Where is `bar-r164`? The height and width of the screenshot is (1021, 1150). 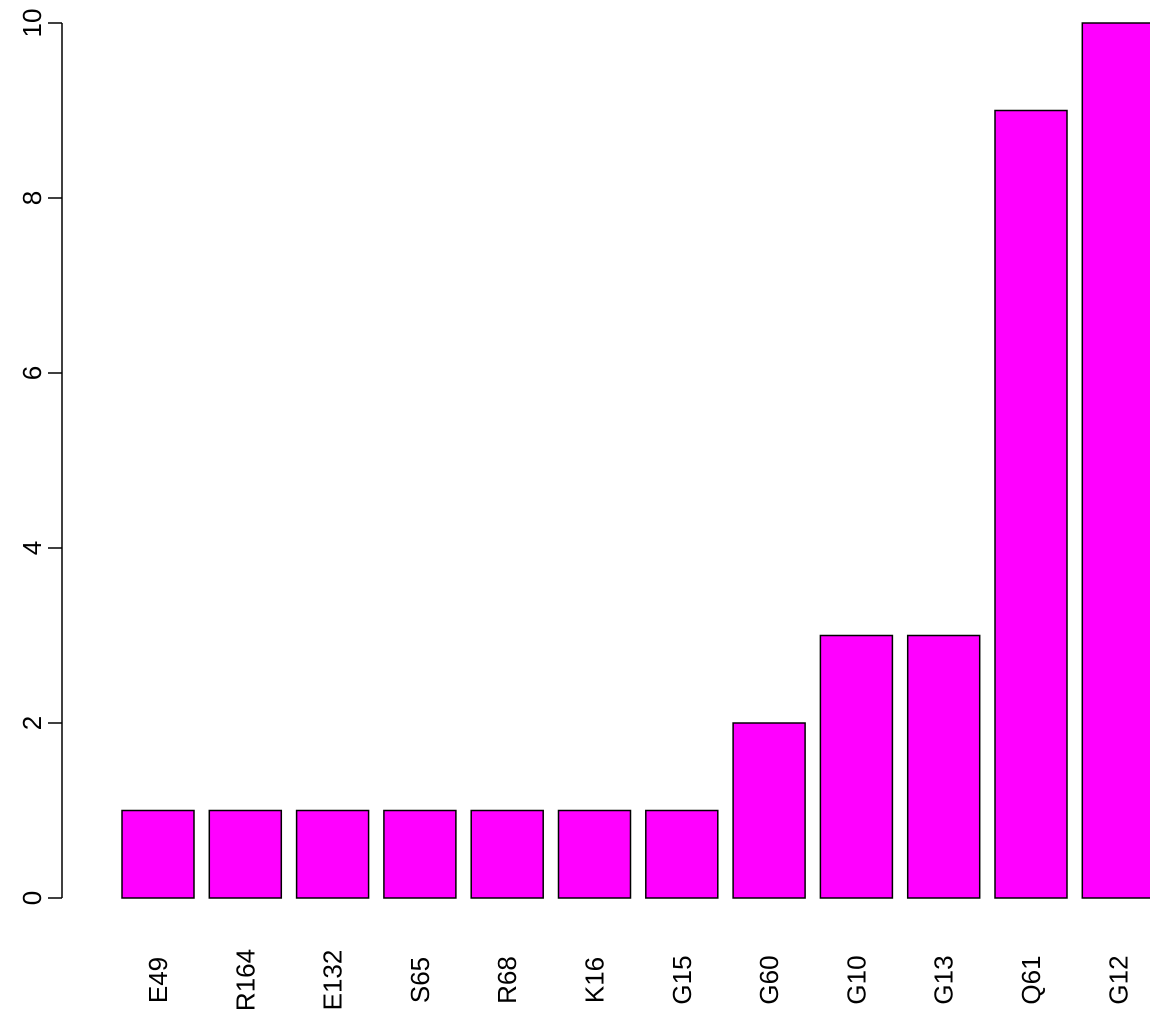 bar-r164 is located at coordinates (245, 854).